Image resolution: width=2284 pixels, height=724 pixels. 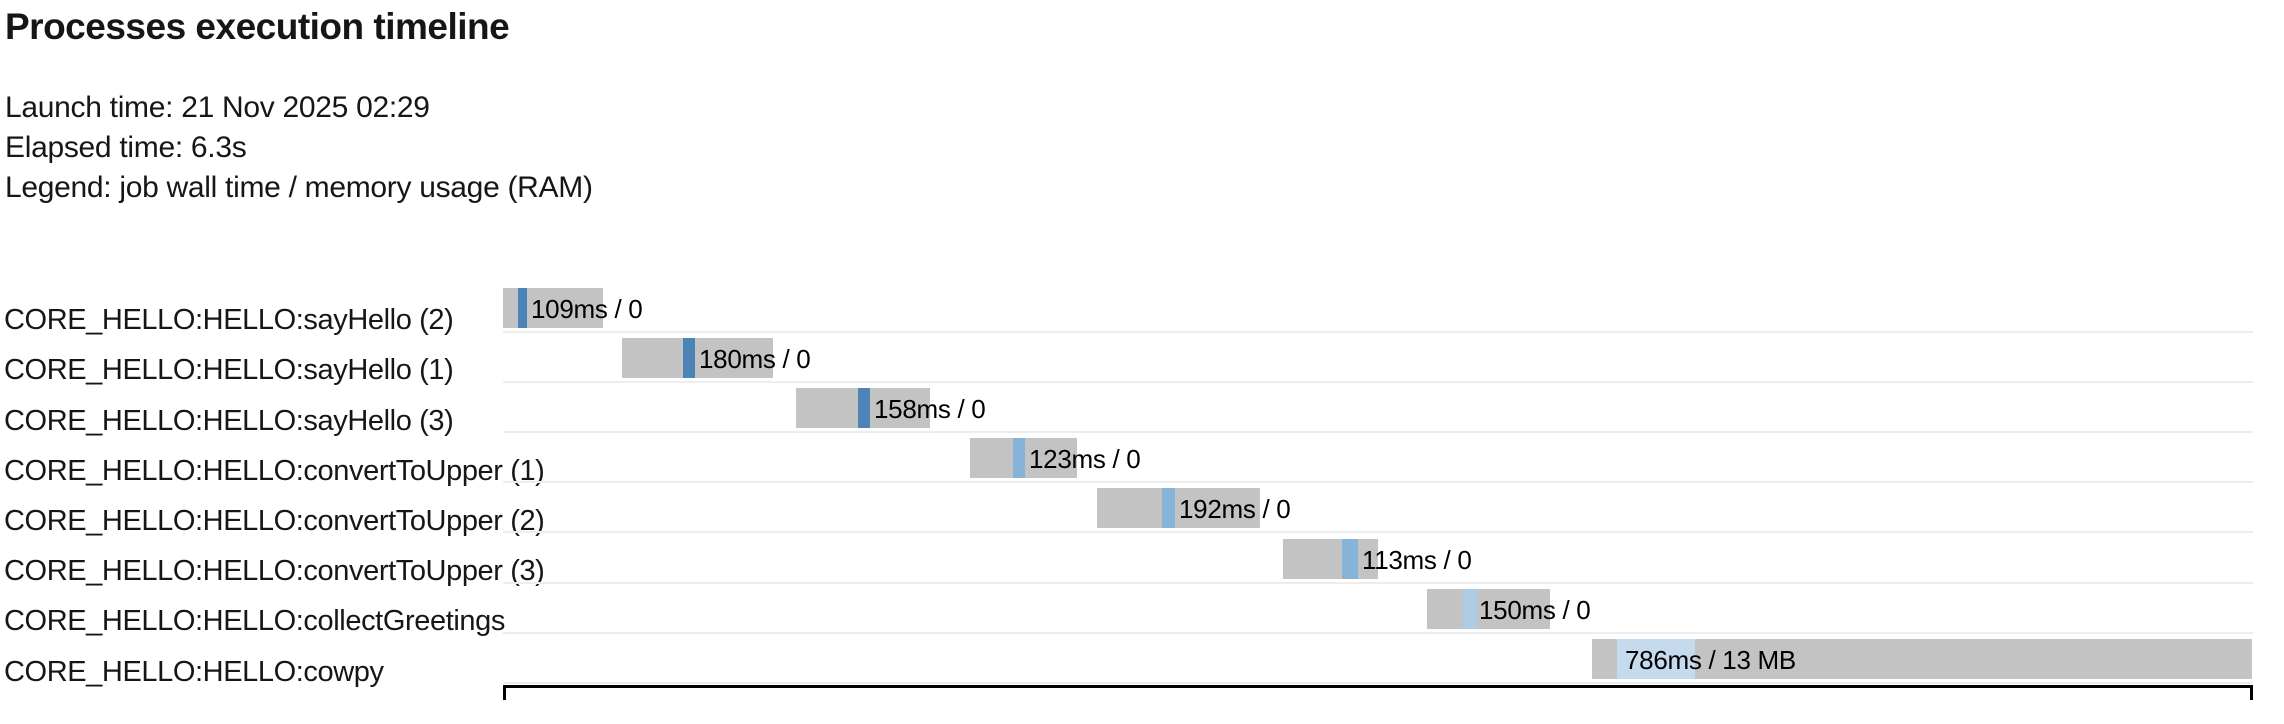 I want to click on task-bar-label: 123ms / 0, so click(x=1085, y=459).